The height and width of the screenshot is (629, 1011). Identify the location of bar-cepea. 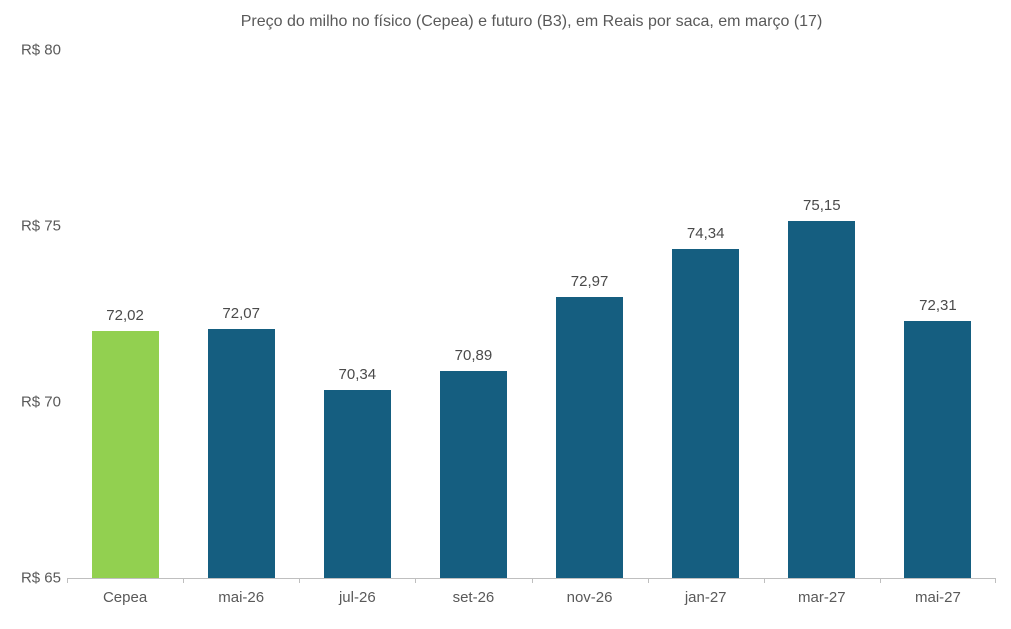
(125, 454).